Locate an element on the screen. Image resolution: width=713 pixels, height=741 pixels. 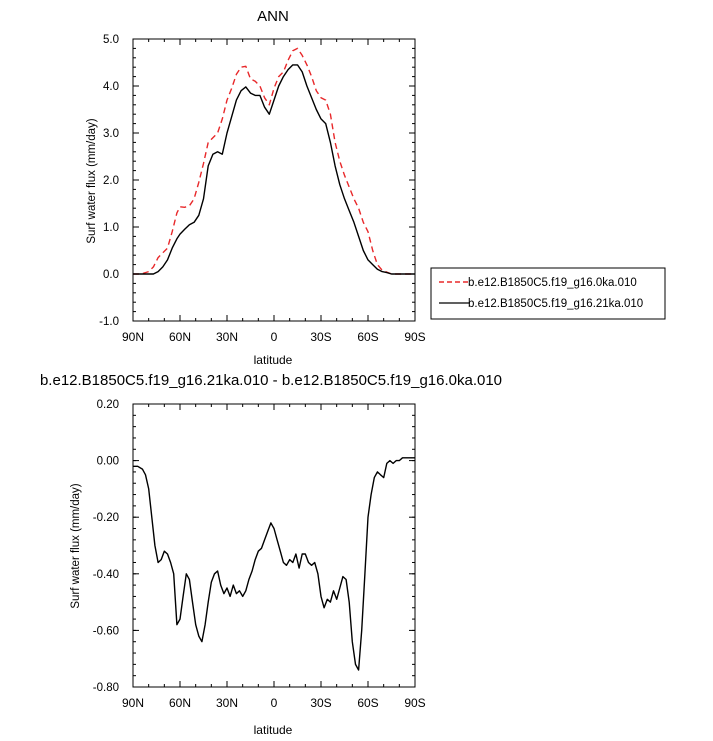
top-x-tick-label: 0 is located at coordinates (274, 337).